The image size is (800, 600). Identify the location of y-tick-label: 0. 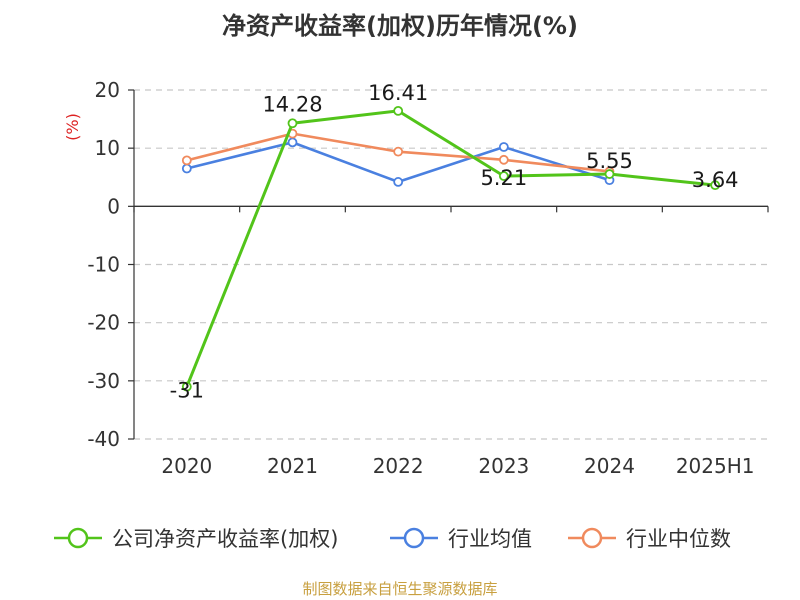
(113, 206).